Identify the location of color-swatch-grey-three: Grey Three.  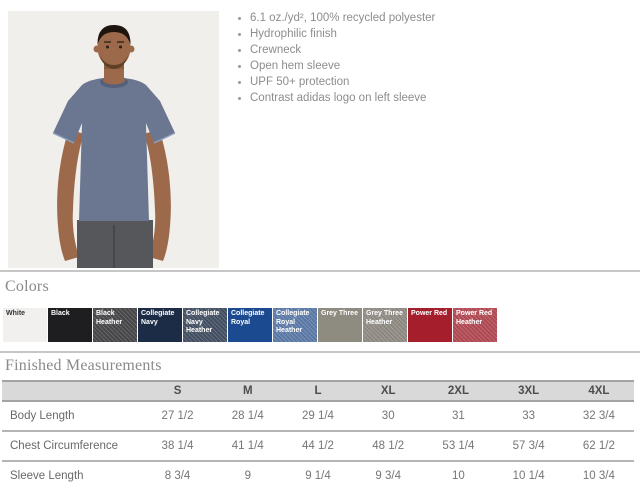
(340, 325).